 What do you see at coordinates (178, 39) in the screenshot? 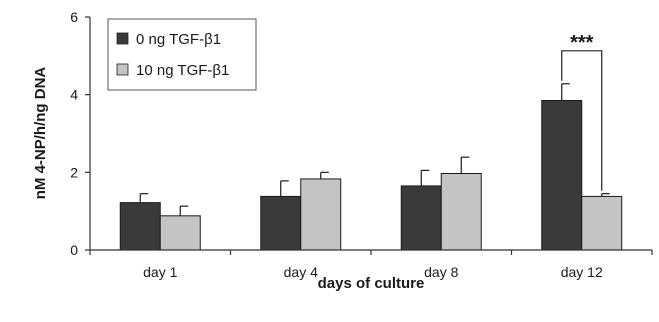
I see `legend-label-0ng: 0 ng TGF-β1` at bounding box center [178, 39].